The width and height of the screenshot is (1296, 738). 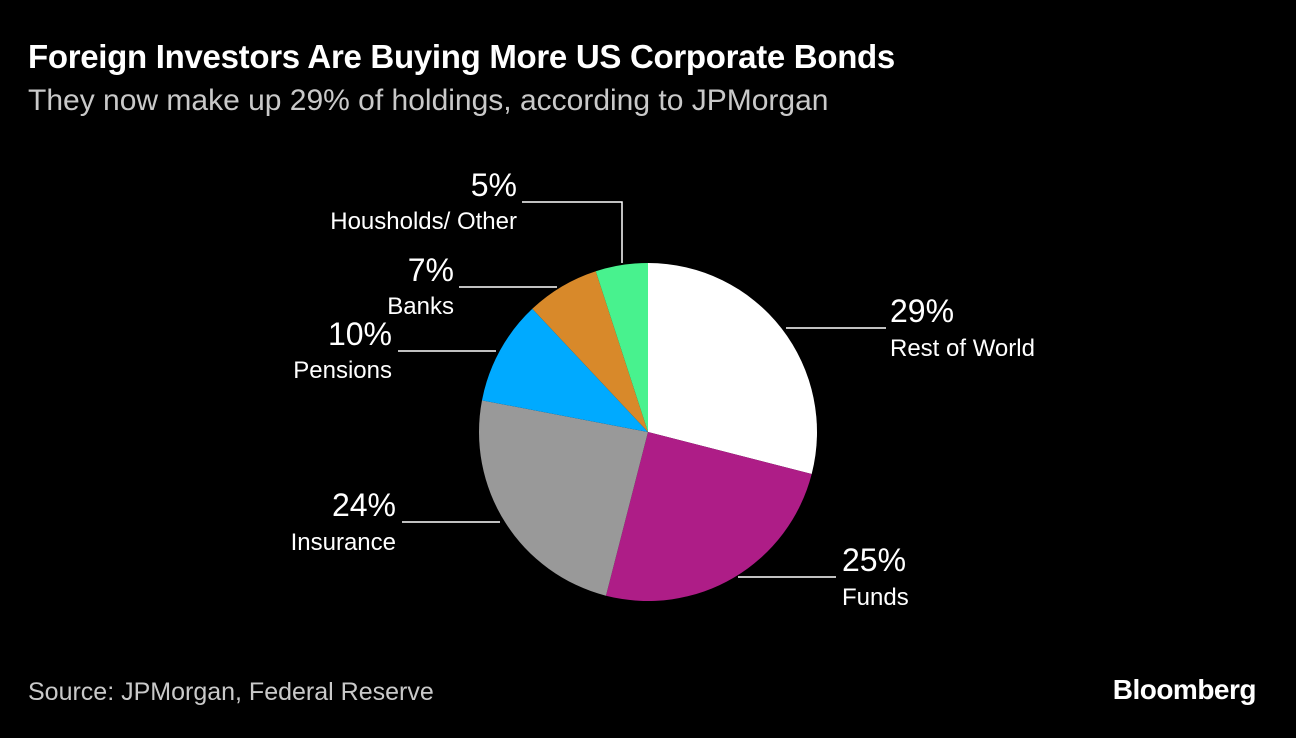 What do you see at coordinates (431, 270) in the screenshot?
I see `slice-value-label: 7%` at bounding box center [431, 270].